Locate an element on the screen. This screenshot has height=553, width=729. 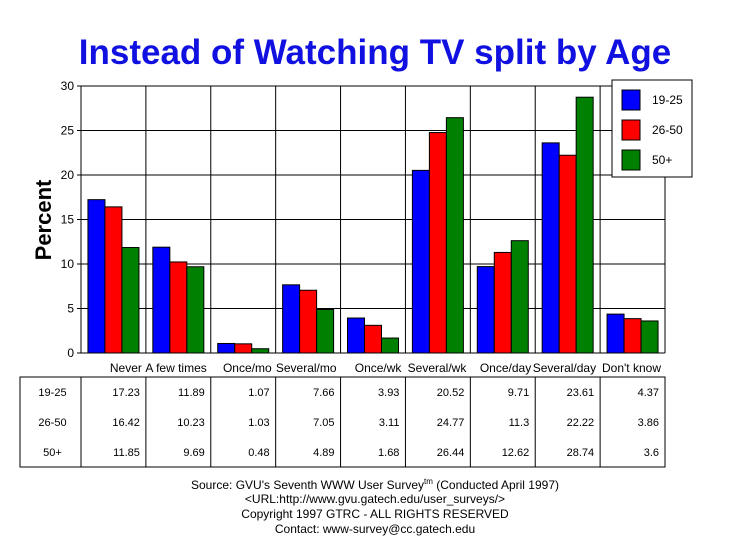
table-cell: 7.66 is located at coordinates (323, 393).